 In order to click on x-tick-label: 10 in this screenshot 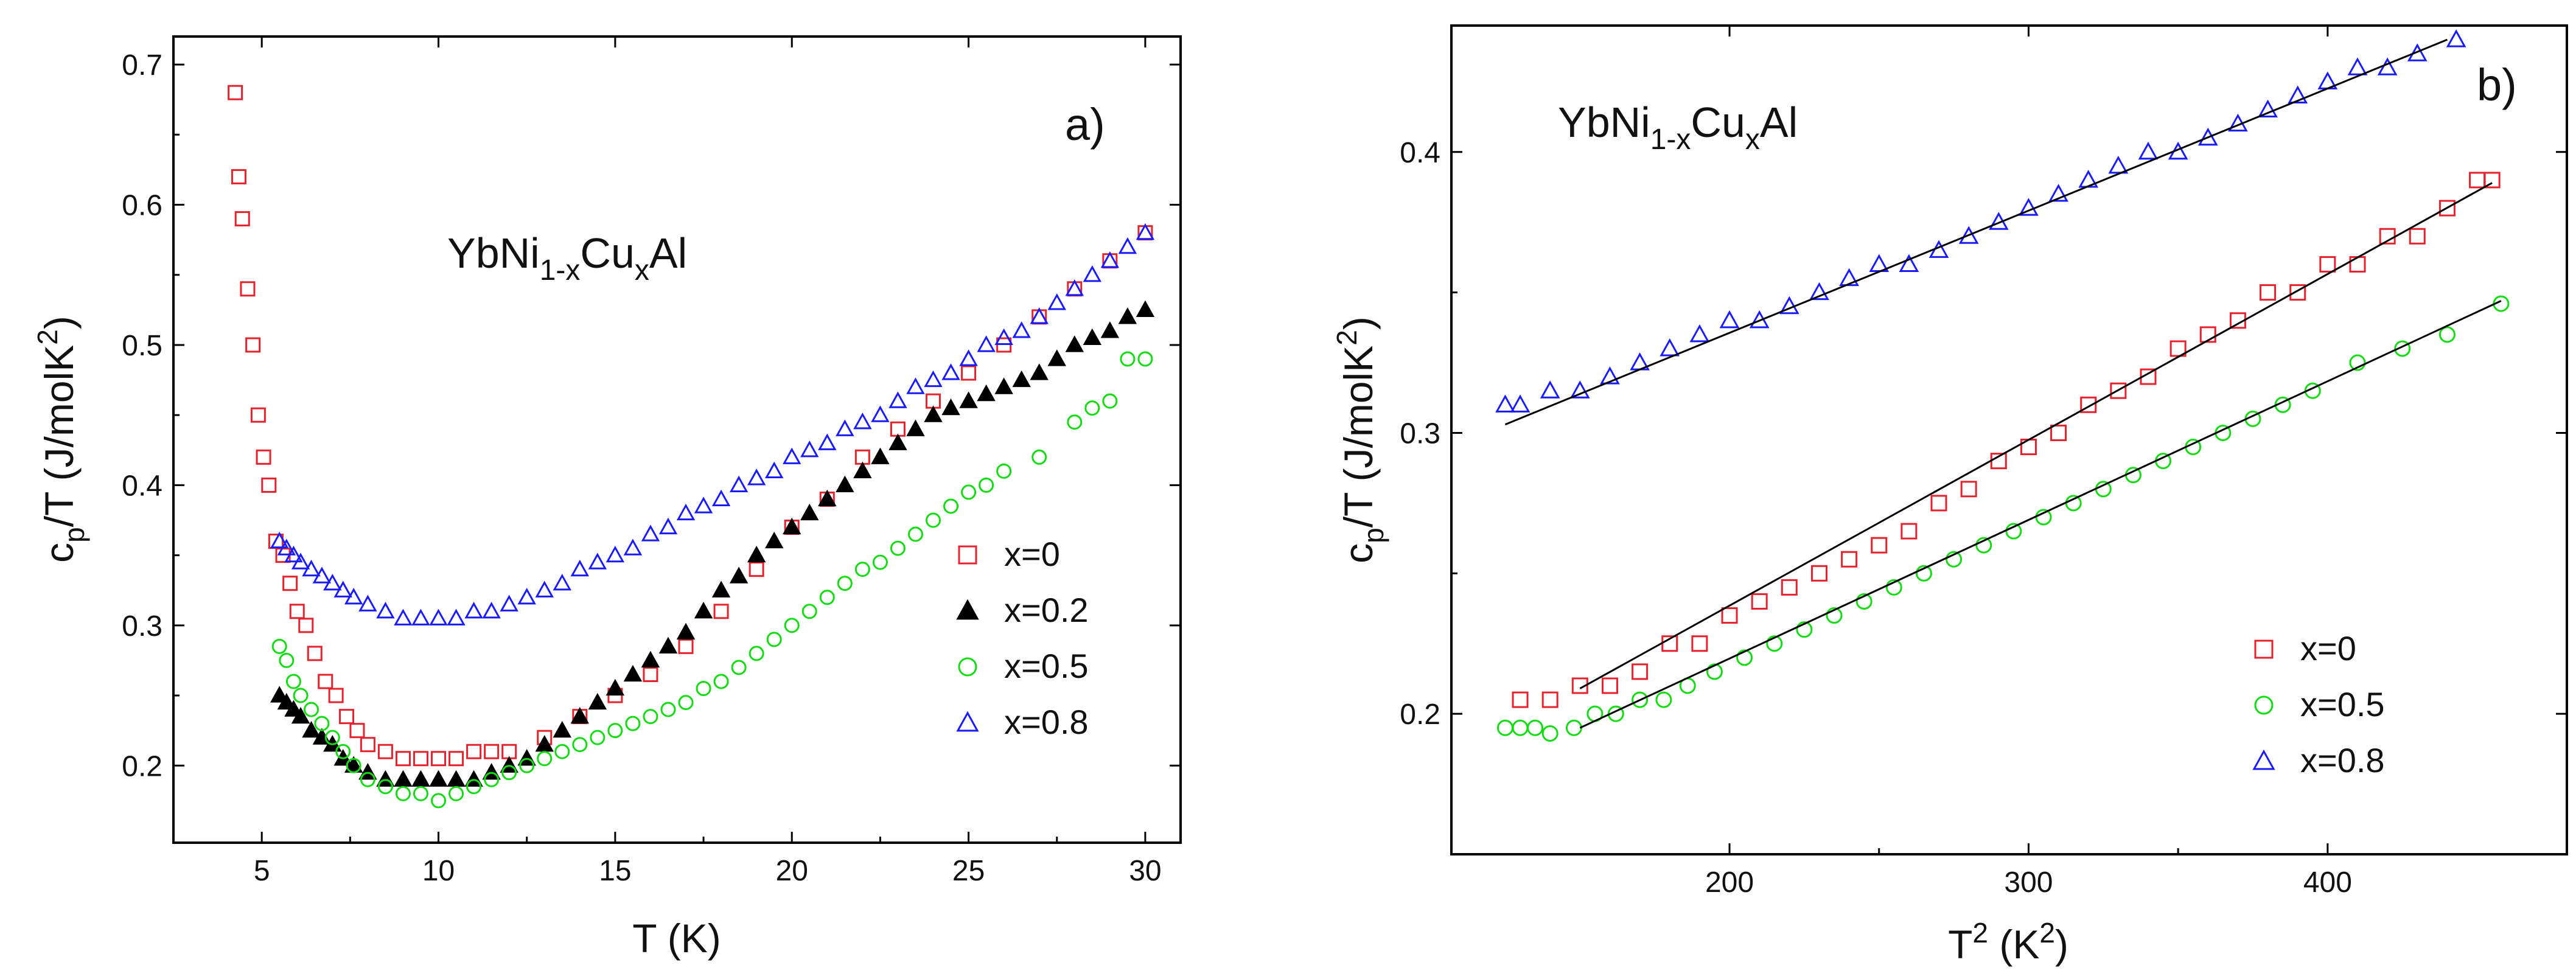, I will do `click(438, 871)`.